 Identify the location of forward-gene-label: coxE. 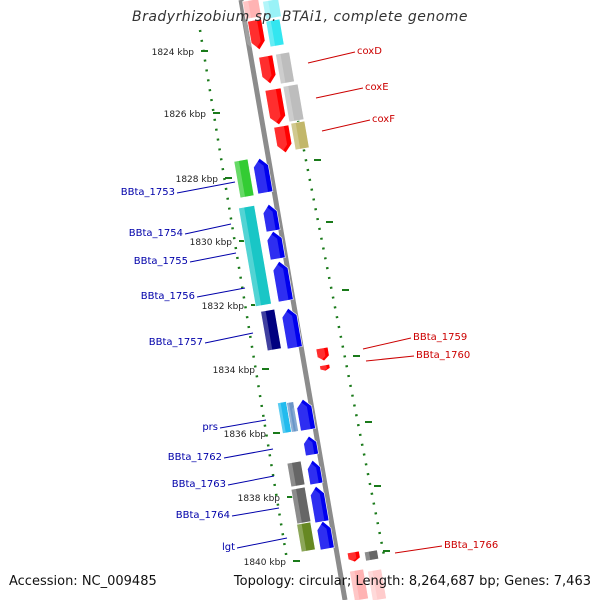
(377, 87).